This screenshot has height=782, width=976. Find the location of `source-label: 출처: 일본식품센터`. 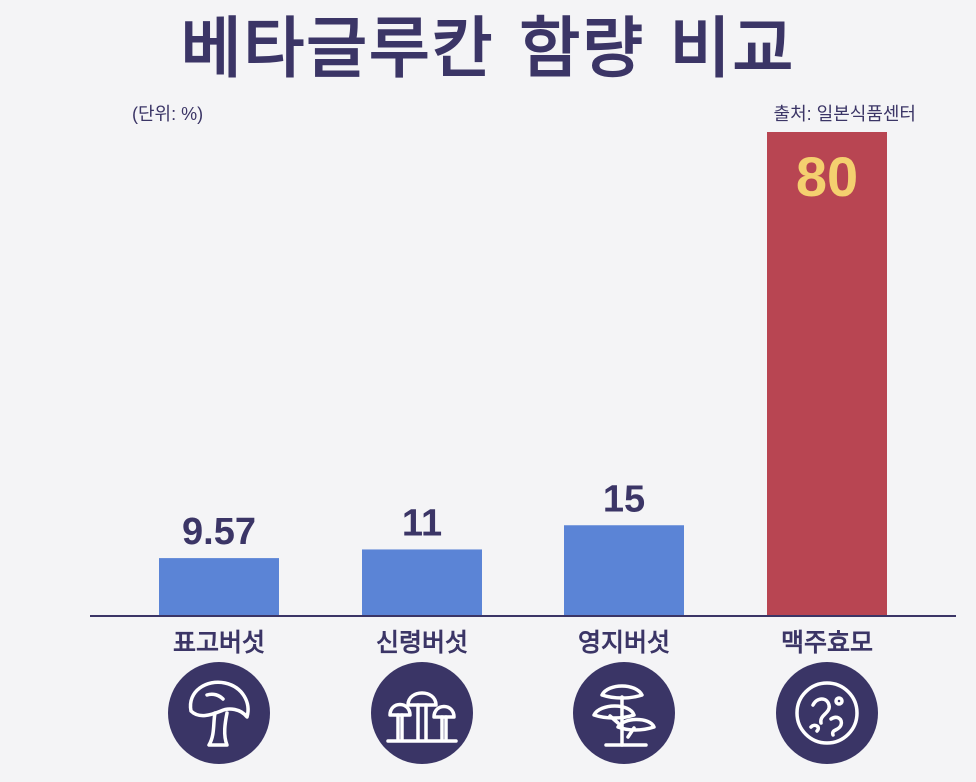

source-label: 출처: 일본식품센터 is located at coordinates (844, 114).